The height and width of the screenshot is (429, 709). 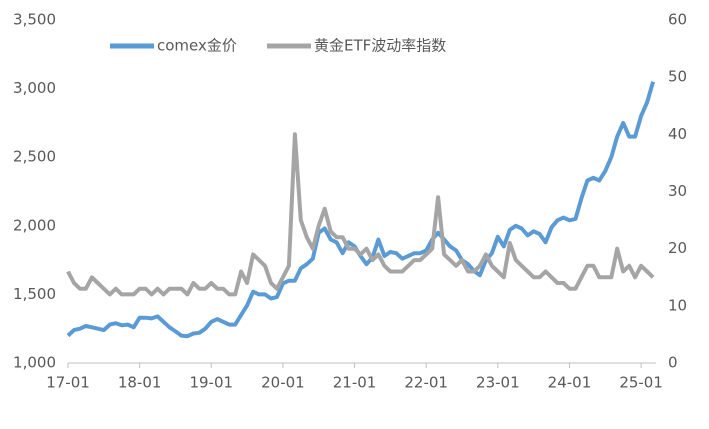 What do you see at coordinates (197, 46) in the screenshot?
I see `legend-label: comex金价` at bounding box center [197, 46].